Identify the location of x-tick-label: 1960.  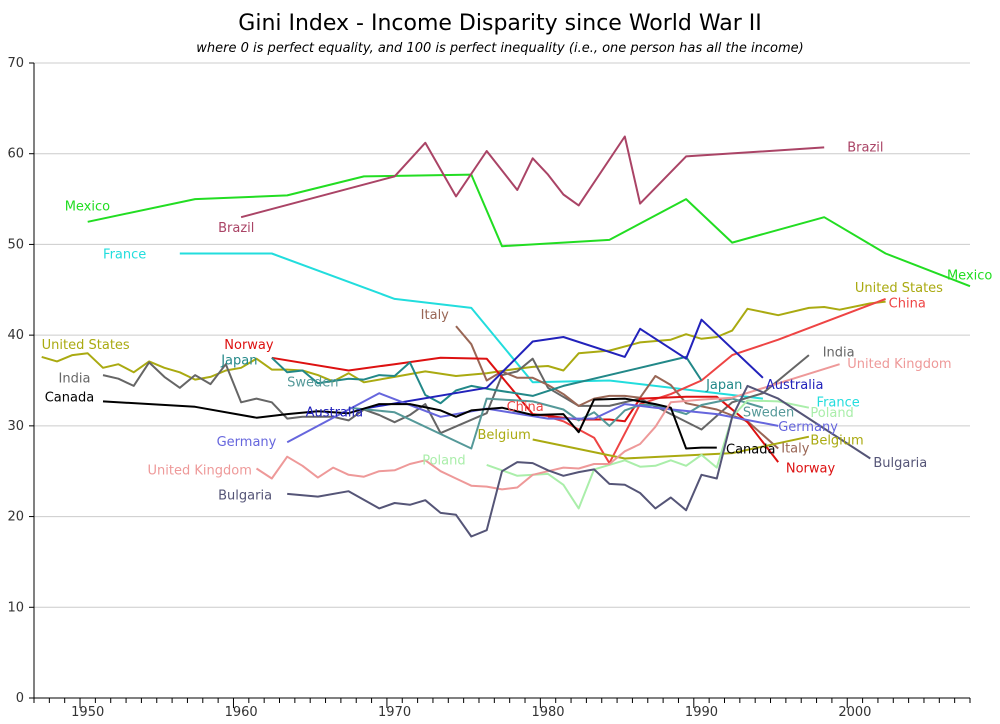
(241, 712).